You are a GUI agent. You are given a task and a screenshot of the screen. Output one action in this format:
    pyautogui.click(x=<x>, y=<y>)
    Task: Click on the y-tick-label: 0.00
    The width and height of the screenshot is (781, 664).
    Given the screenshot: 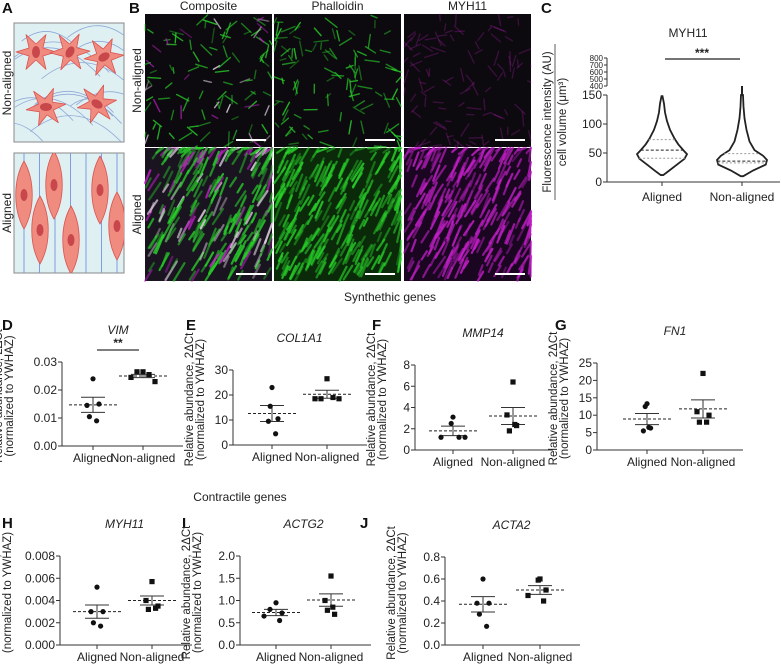 What is the action you would take?
    pyautogui.click(x=46, y=446)
    